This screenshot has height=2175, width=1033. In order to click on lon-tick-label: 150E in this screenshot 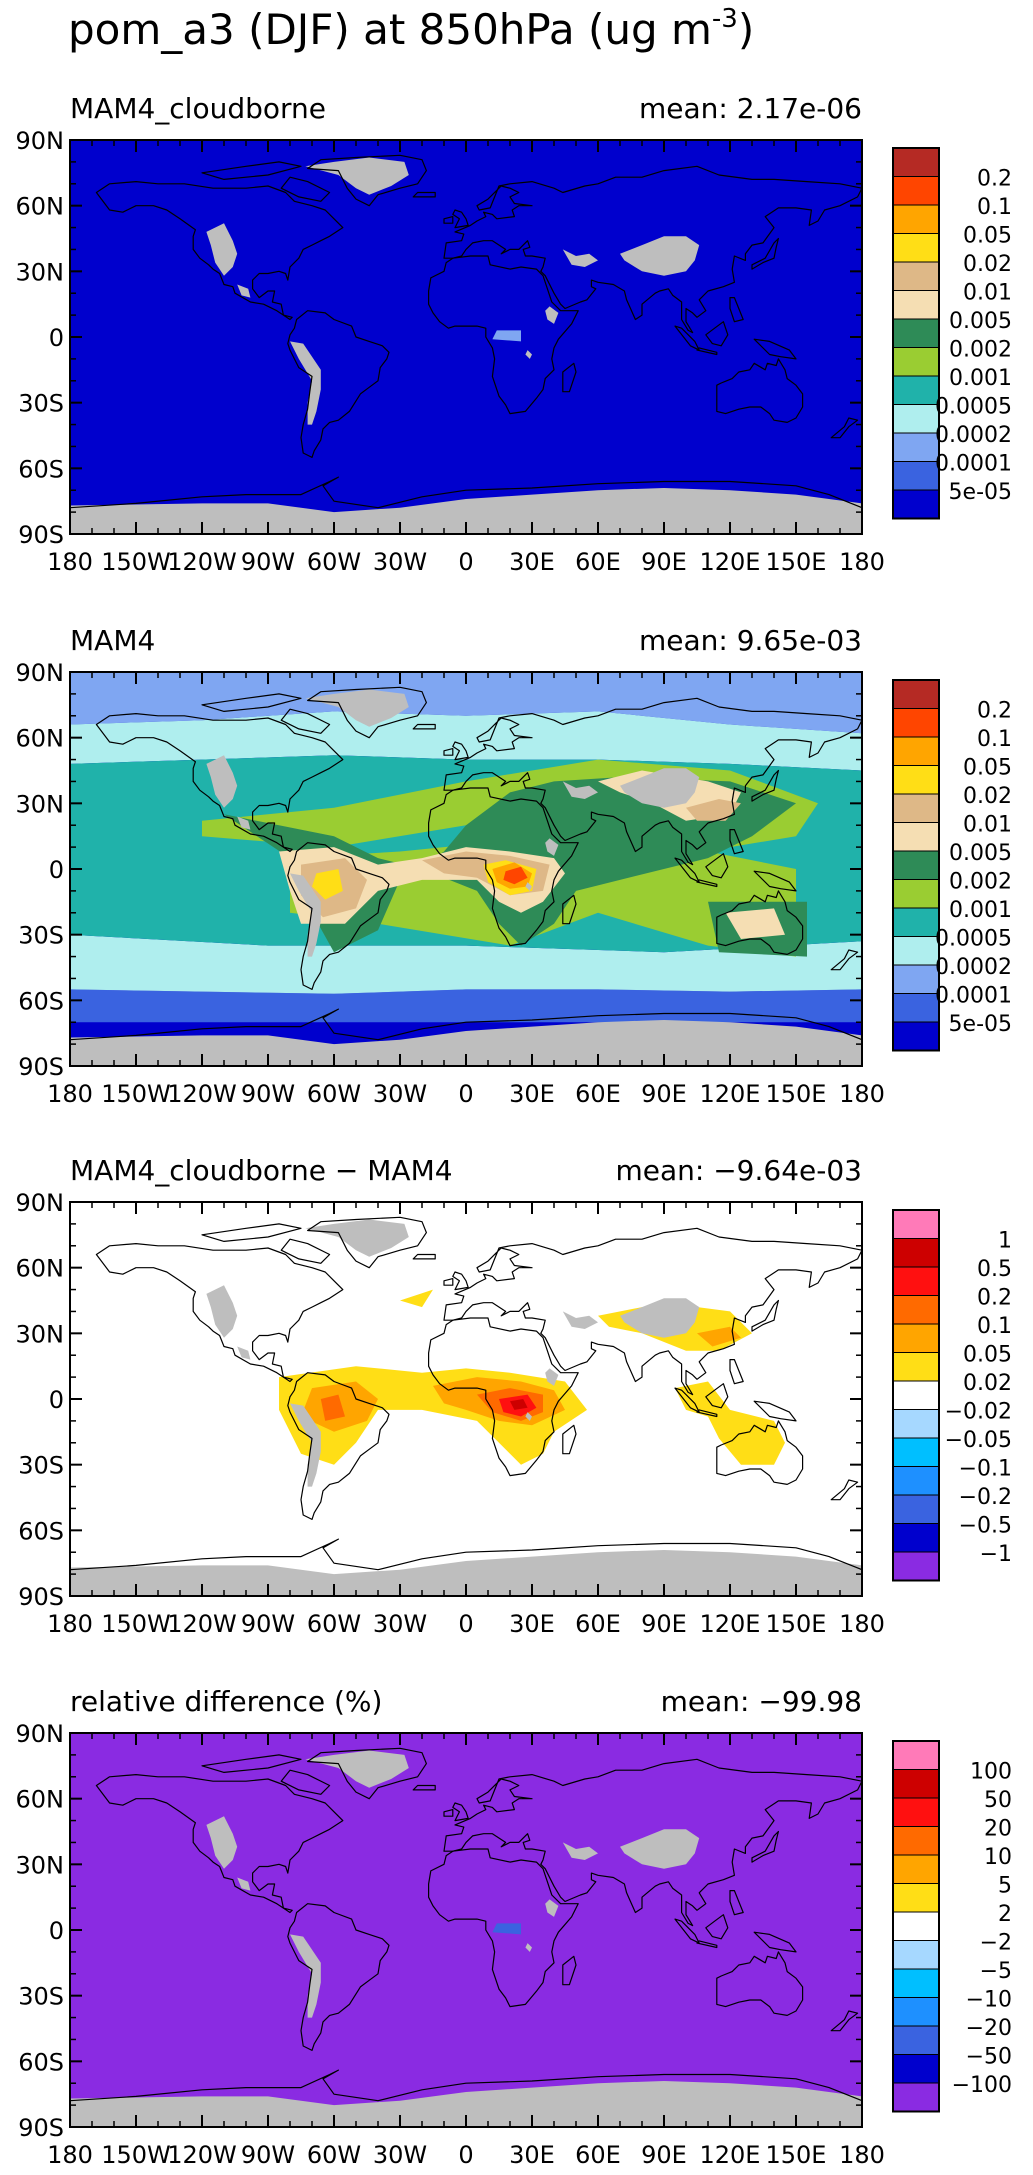, I will do `click(796, 1624)`.